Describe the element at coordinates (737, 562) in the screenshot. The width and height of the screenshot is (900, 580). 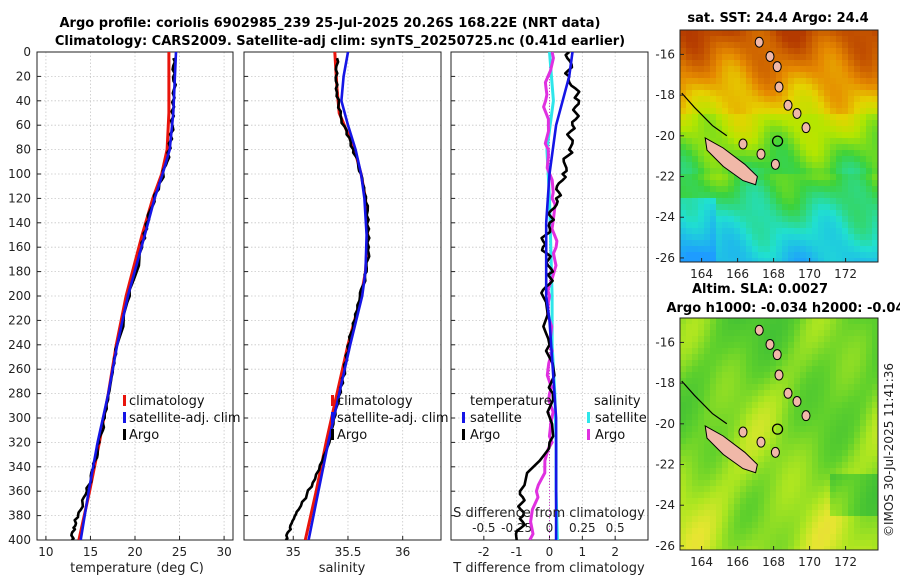
I see `map-x-tick-label: 166` at that location.